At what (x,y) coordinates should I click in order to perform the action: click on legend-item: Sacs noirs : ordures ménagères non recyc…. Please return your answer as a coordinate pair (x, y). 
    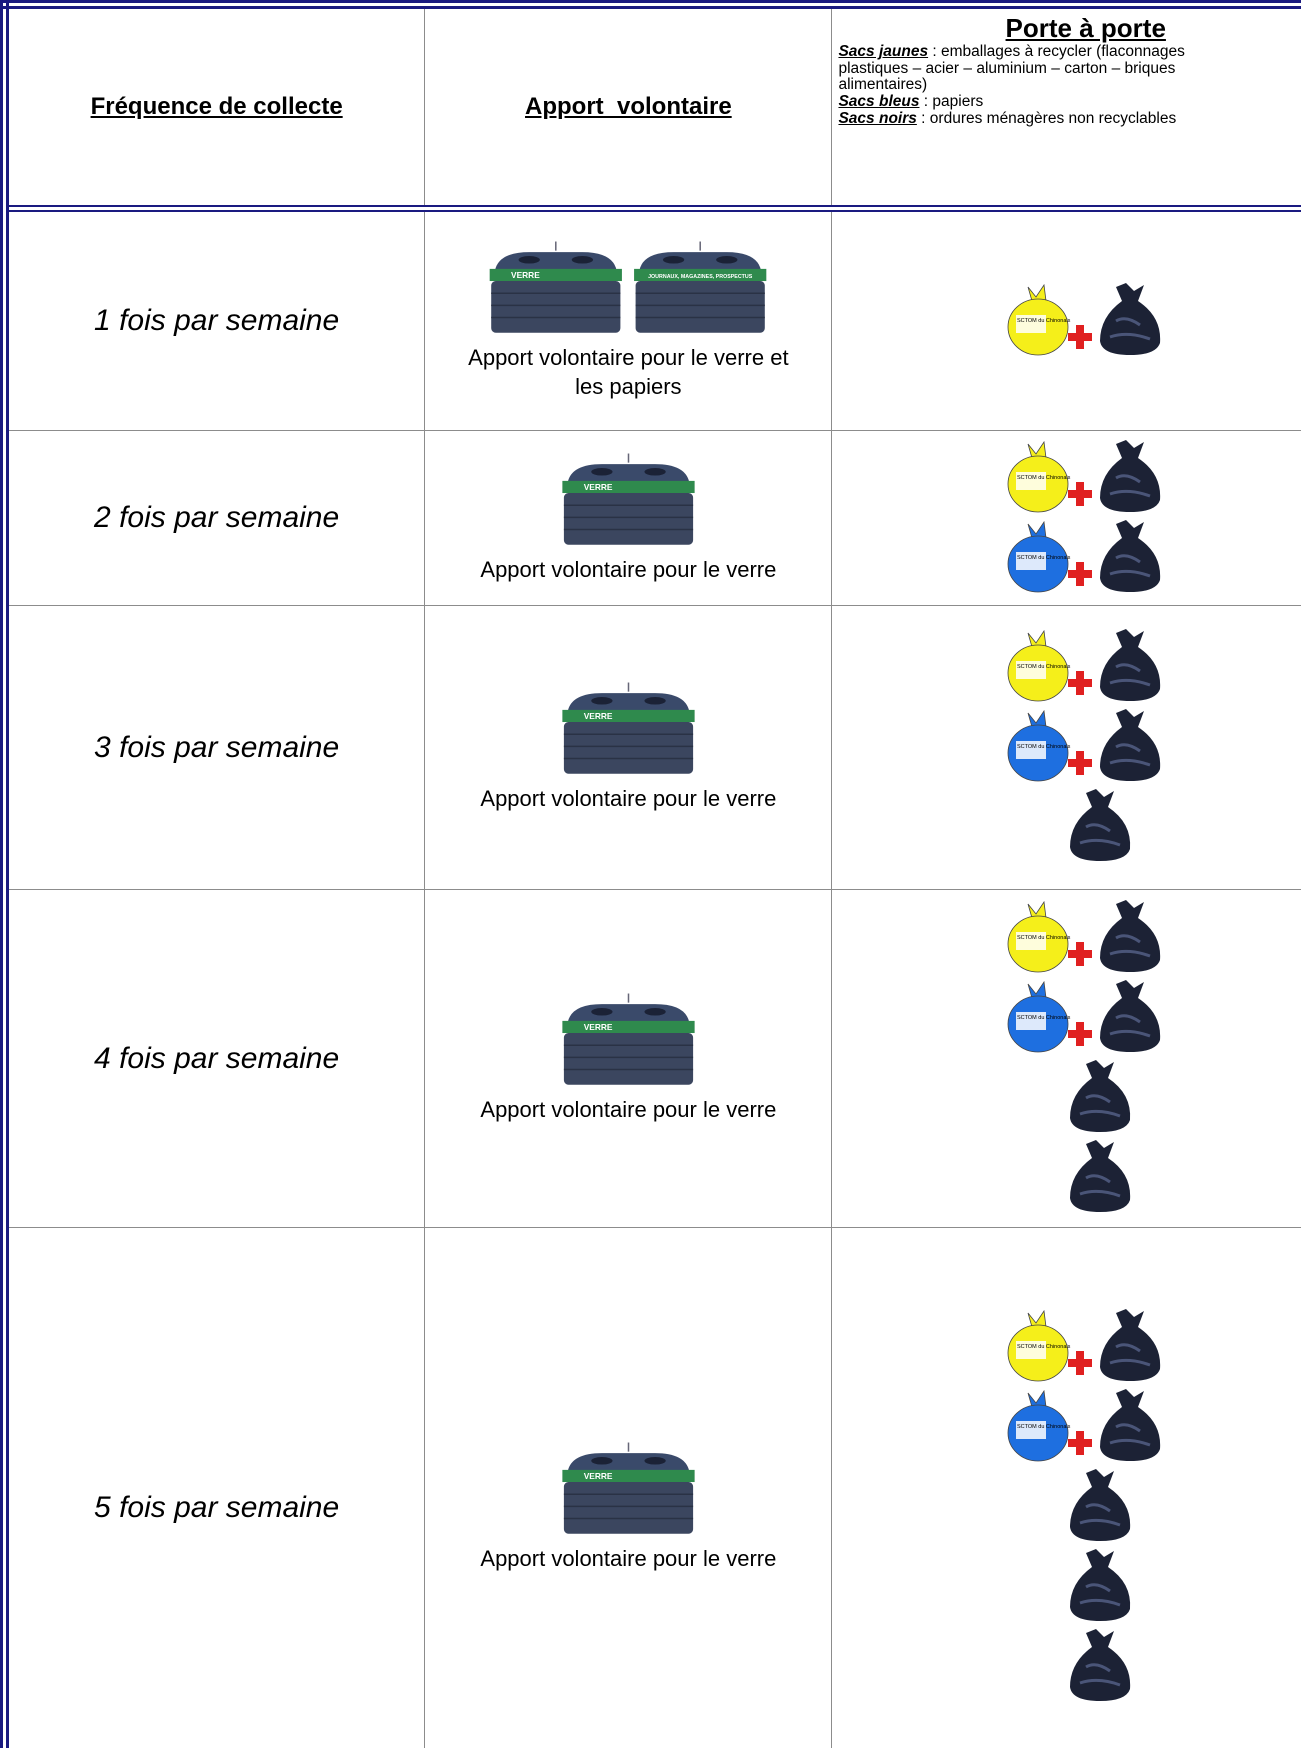
    Looking at the image, I should click on (1038, 119).